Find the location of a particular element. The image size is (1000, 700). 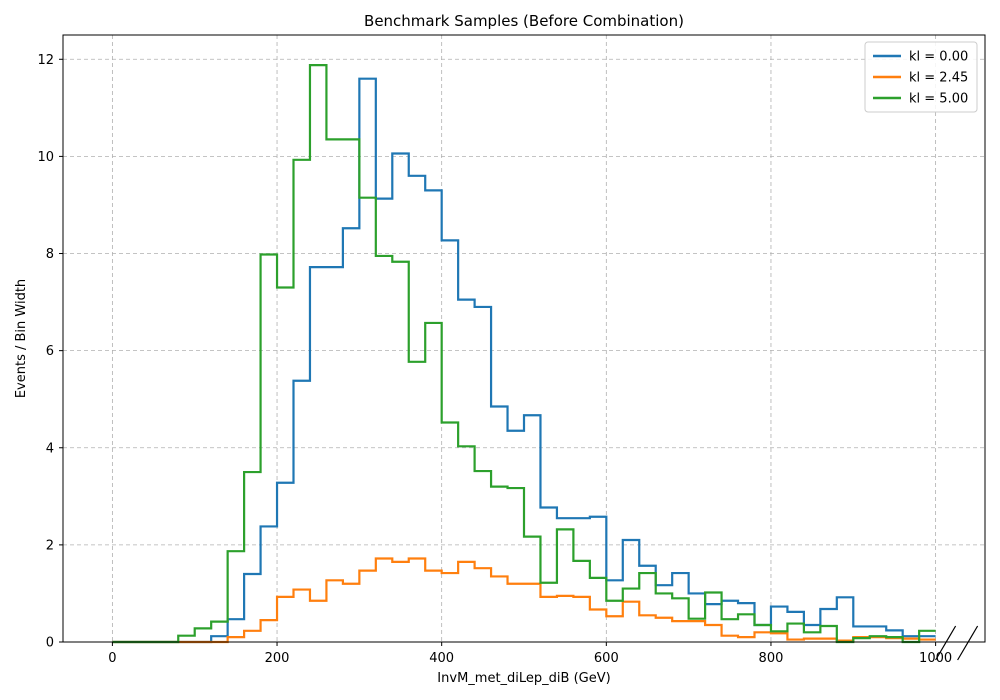

axis-break-marks is located at coordinates (957, 643).